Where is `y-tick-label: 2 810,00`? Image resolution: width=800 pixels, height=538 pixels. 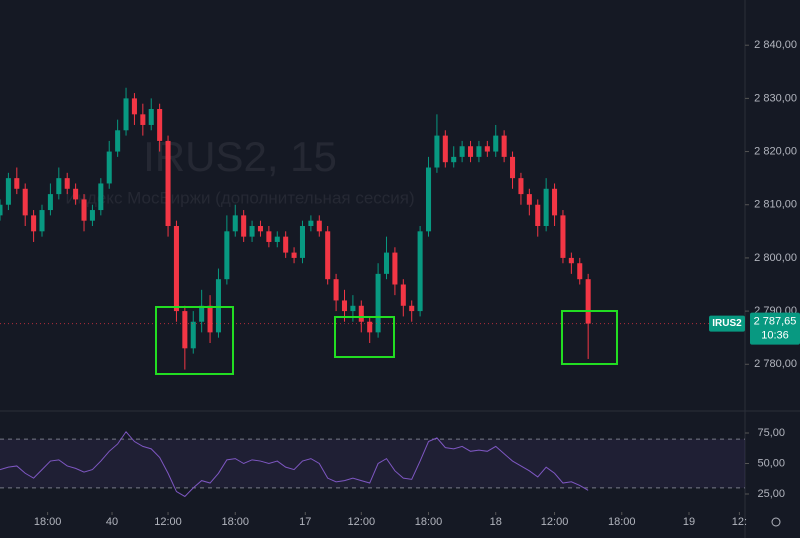 y-tick-label: 2 810,00 is located at coordinates (775, 205).